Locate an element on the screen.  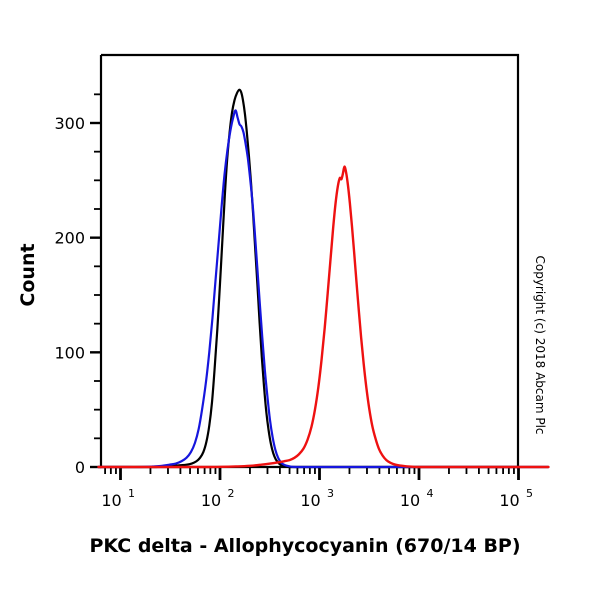
x-axis-title: PKC delta - Allophycocyanin (670/14 BP) is located at coordinates (304, 546).